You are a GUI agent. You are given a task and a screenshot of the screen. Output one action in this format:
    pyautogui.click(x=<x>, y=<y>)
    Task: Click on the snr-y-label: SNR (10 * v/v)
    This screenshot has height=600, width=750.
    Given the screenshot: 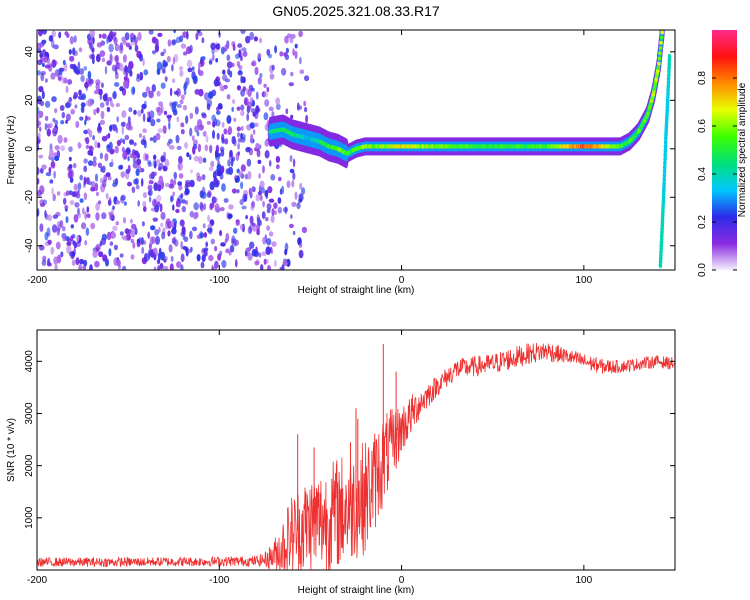 What is the action you would take?
    pyautogui.click(x=11, y=450)
    